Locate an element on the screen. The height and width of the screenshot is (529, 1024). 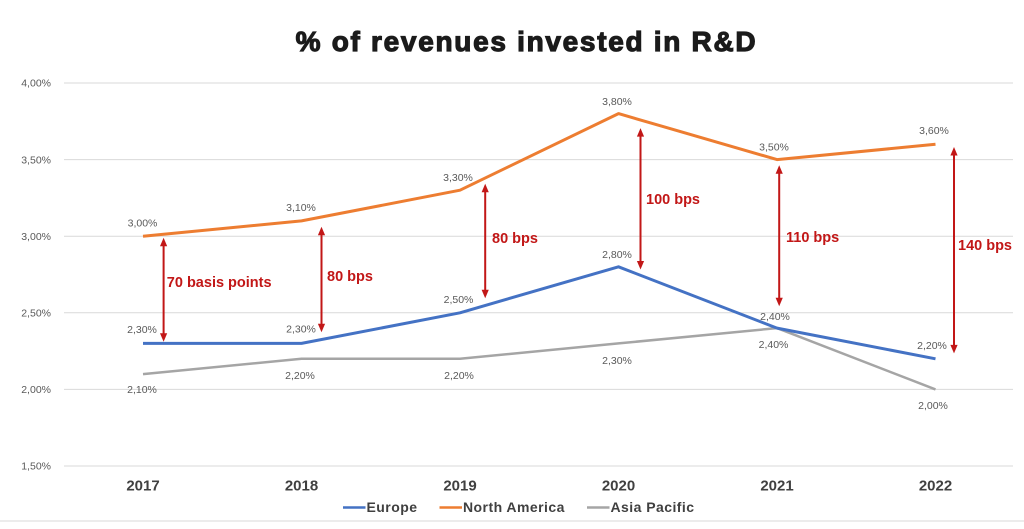
svg-text: 4,00% is located at coordinates (36, 84).